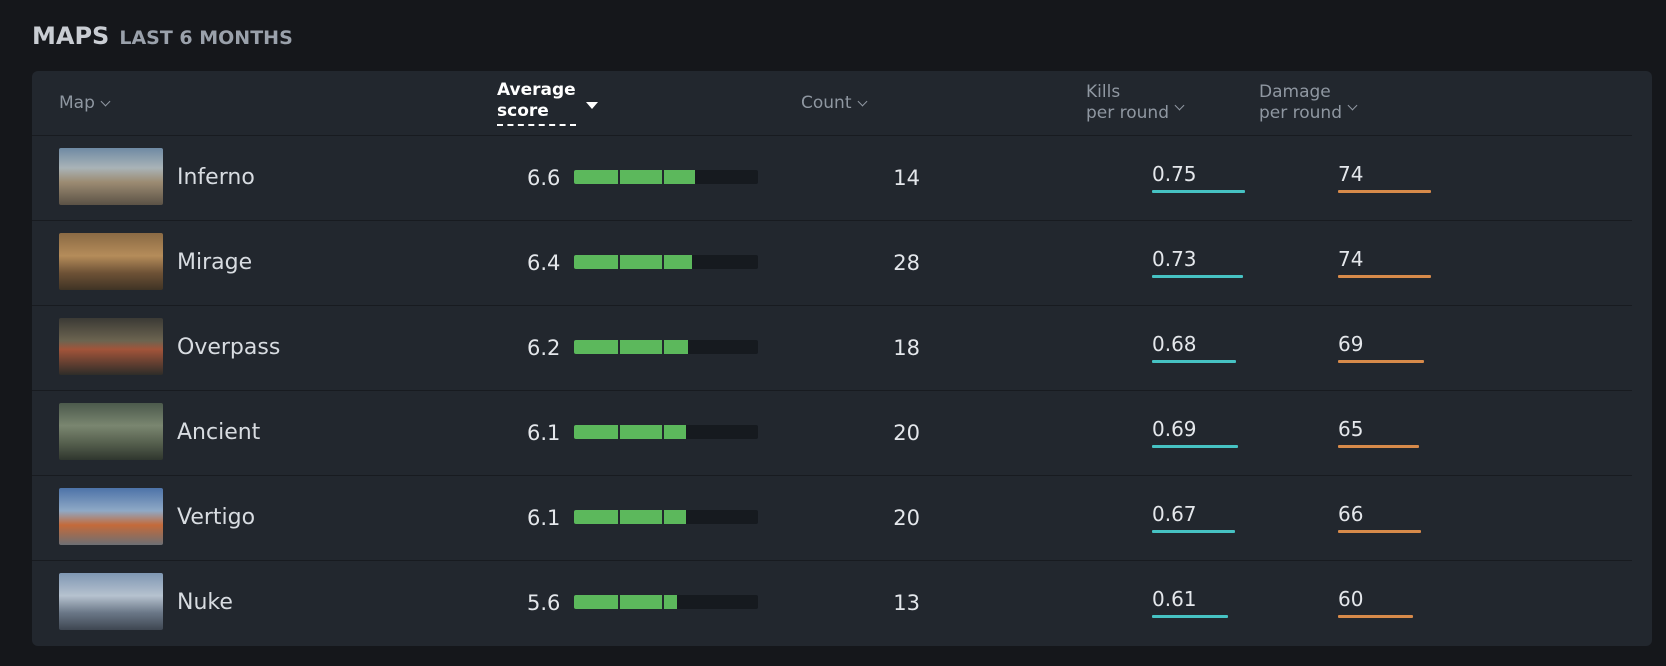  I want to click on map-name: Overpass, so click(229, 347).